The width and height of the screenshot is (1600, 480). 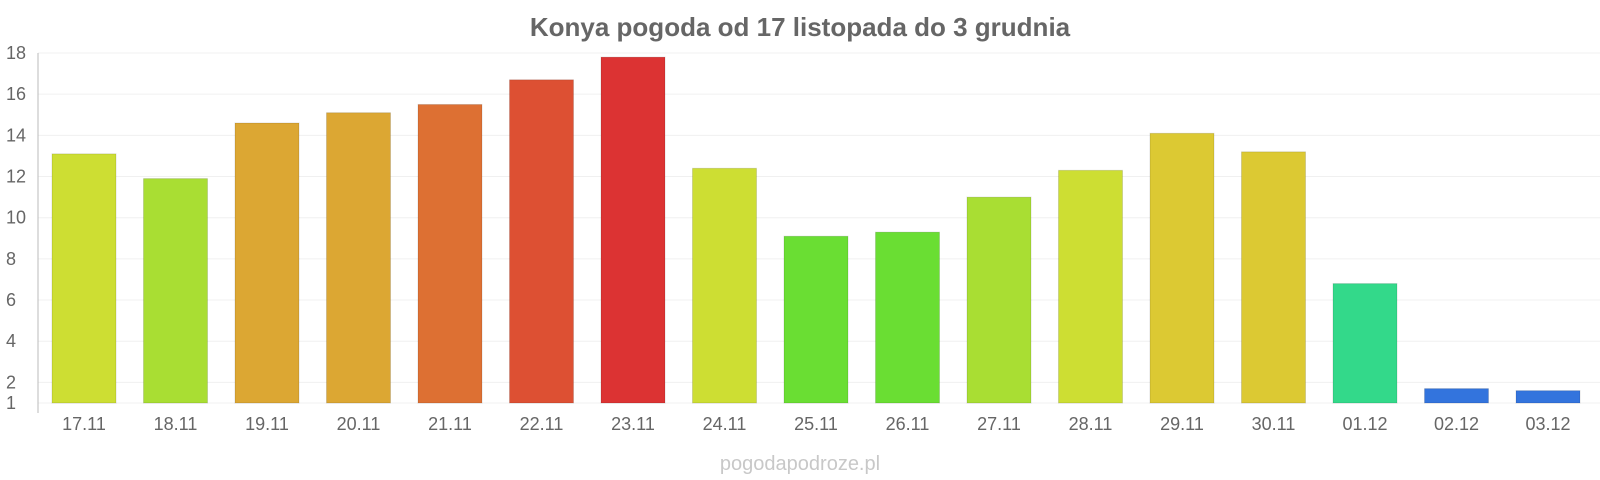 I want to click on y-axis-ticks: 12 4 6 8 10 12 14 16 18, so click(x=16, y=228).